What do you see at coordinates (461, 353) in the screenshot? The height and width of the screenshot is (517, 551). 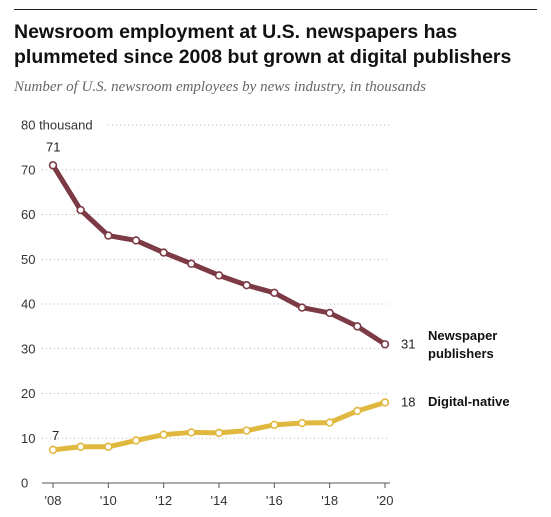 I see `series-name-label: publishers` at bounding box center [461, 353].